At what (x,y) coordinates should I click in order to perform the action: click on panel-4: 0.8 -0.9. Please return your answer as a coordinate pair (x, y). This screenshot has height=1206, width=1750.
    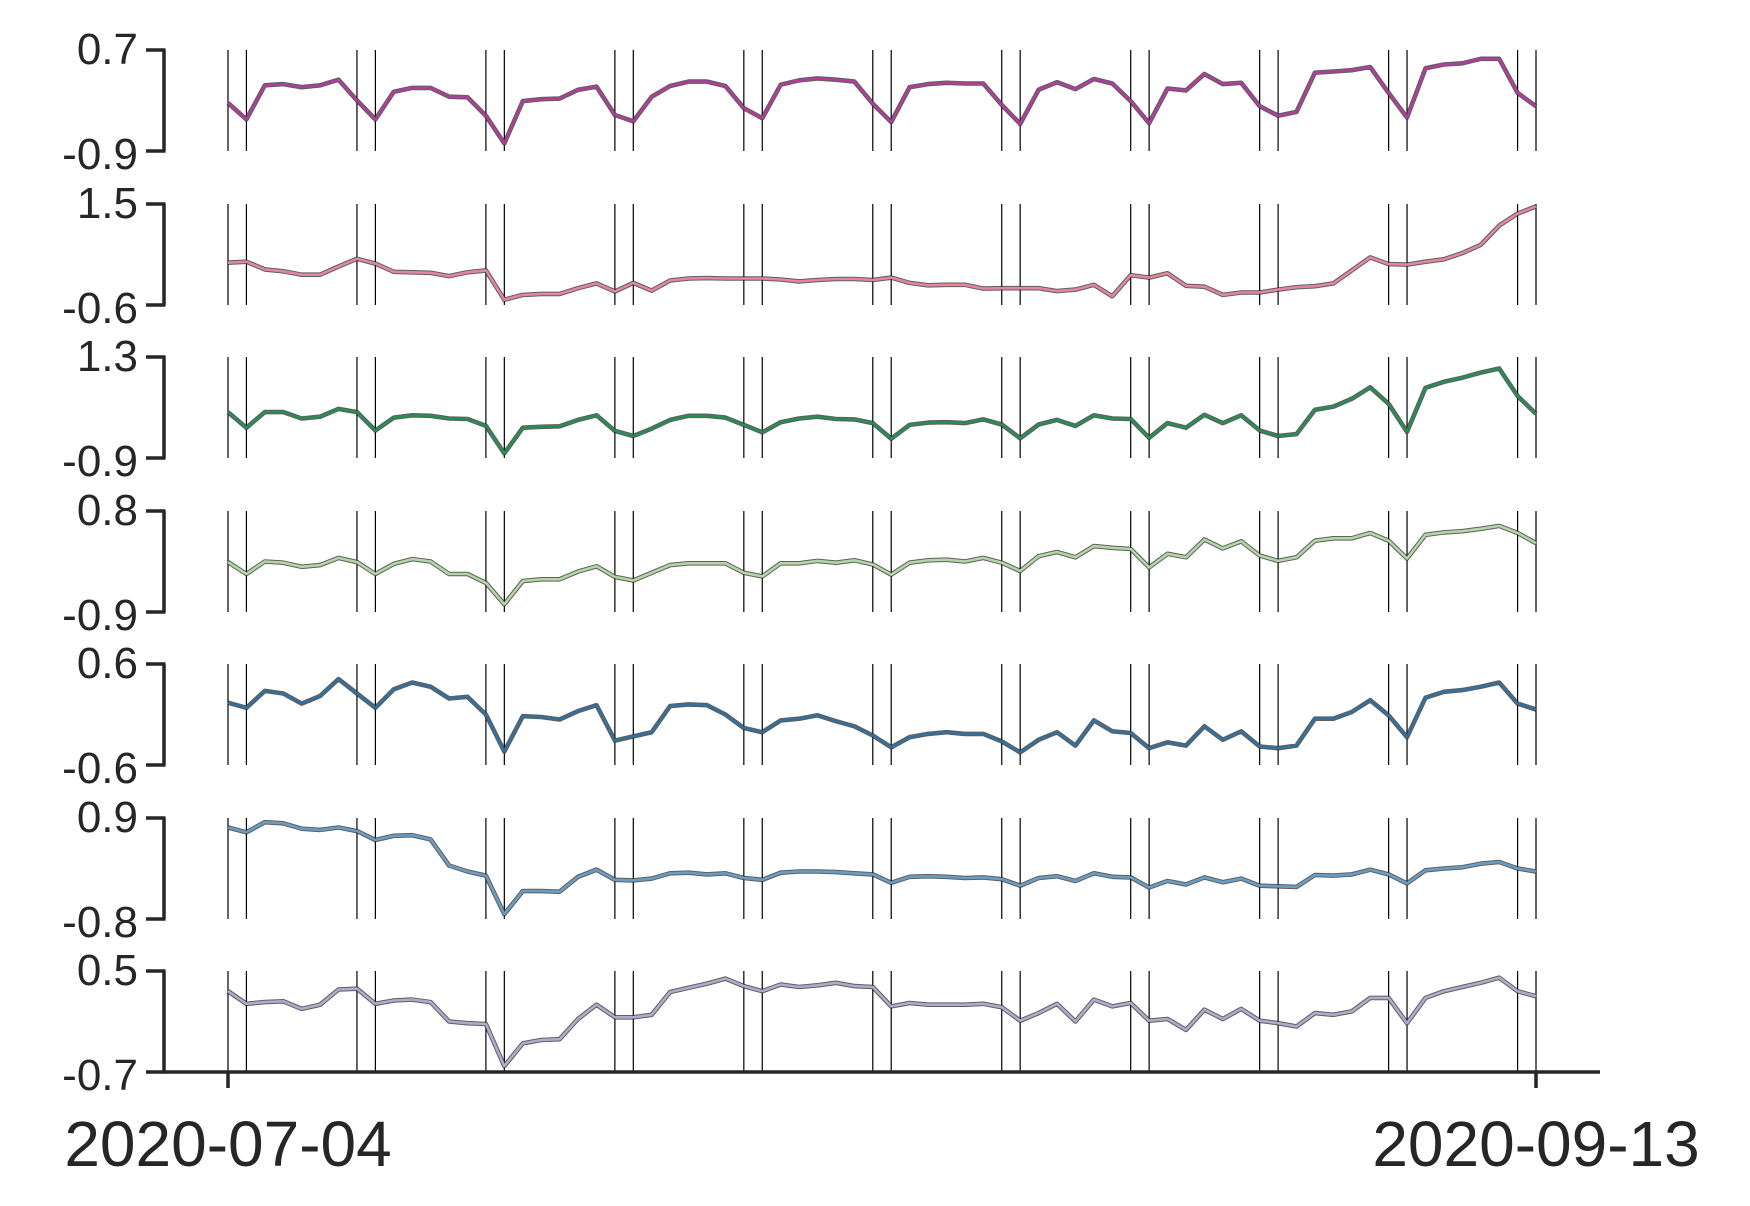
    Looking at the image, I should click on (800, 563).